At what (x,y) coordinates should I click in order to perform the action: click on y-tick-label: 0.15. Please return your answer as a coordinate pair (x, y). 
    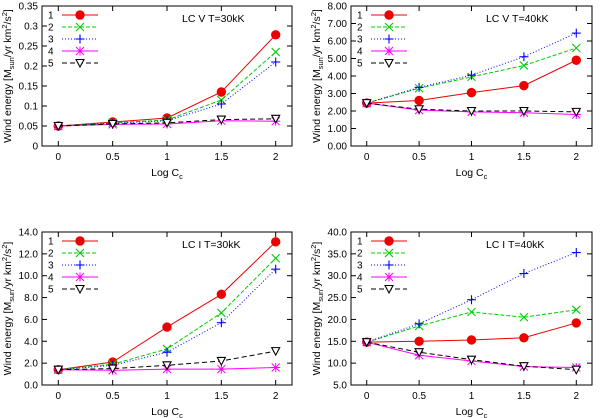
    Looking at the image, I should click on (29, 87).